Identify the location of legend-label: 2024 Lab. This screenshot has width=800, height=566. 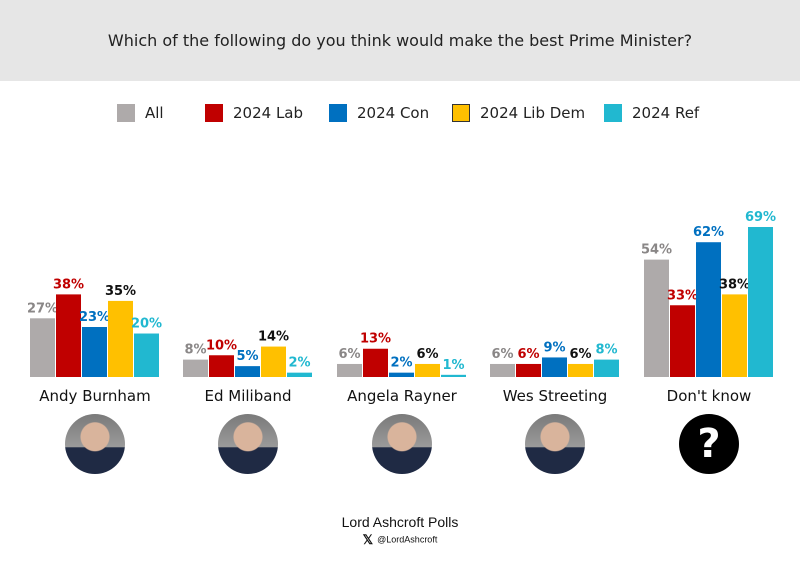
(268, 113).